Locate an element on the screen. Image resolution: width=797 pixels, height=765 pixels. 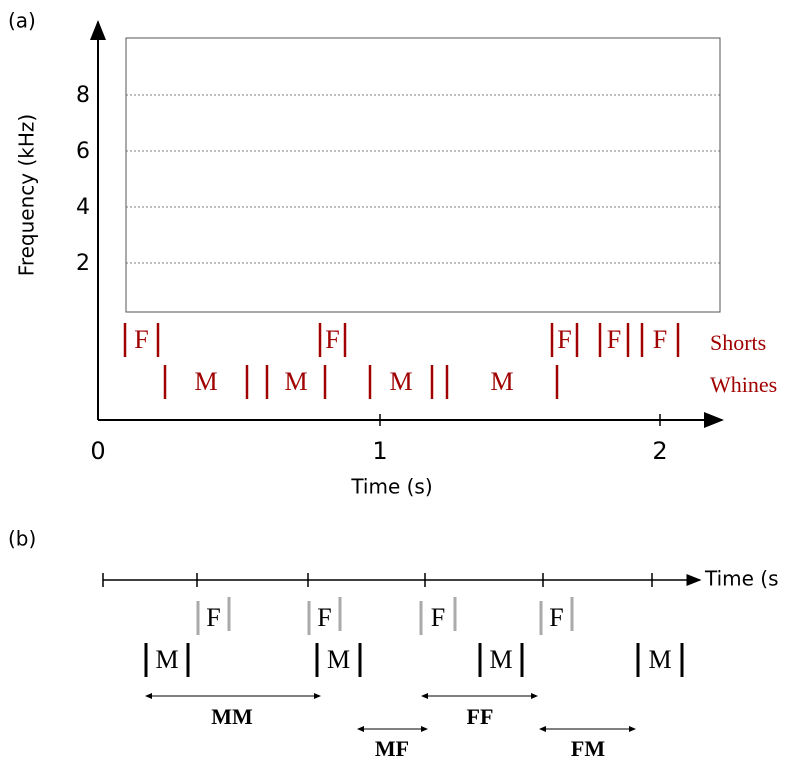
schematic-segments: F F F FM M M M is located at coordinates (414, 637).